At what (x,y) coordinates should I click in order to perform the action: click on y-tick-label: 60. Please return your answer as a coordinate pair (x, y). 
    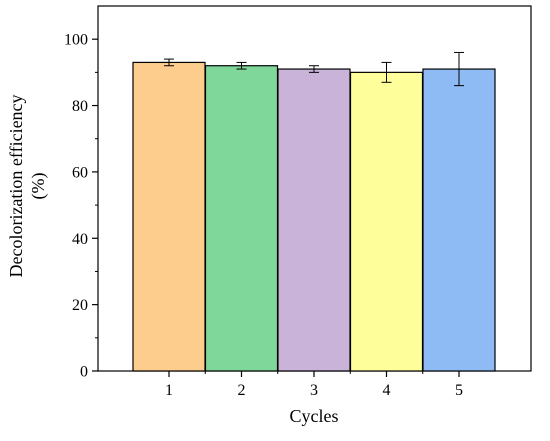
    Looking at the image, I should click on (80, 172).